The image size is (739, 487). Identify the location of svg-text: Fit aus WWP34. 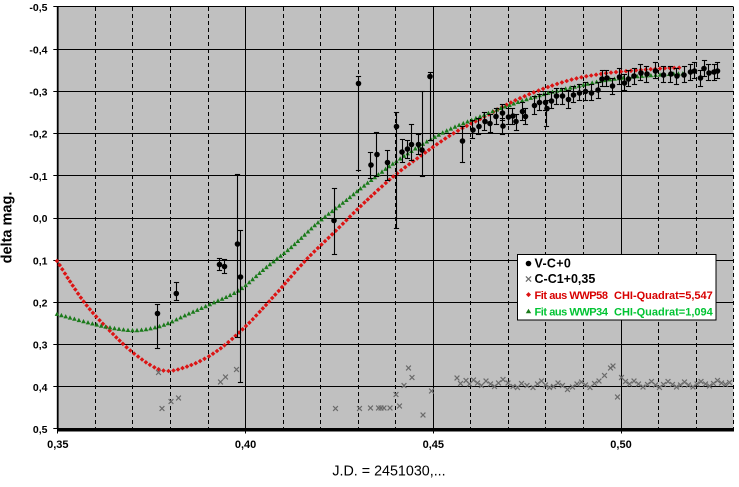
(572, 313).